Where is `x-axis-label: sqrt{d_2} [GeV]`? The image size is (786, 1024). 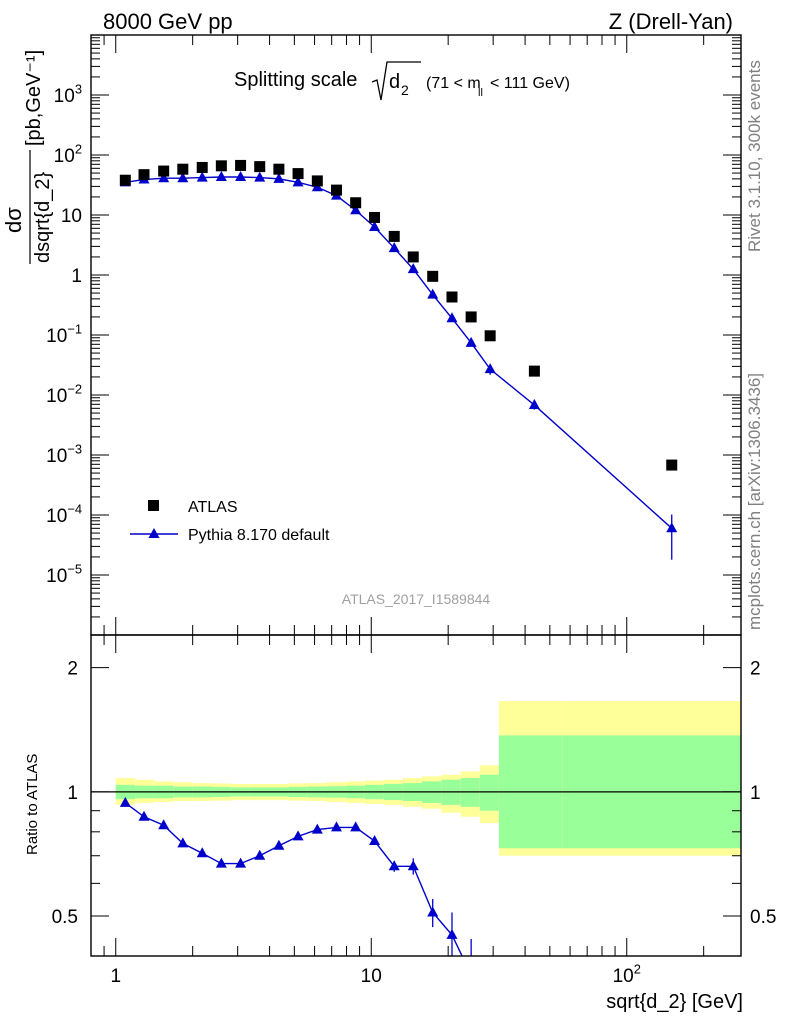
x-axis-label: sqrt{d_2} [GeV] is located at coordinates (674, 1002).